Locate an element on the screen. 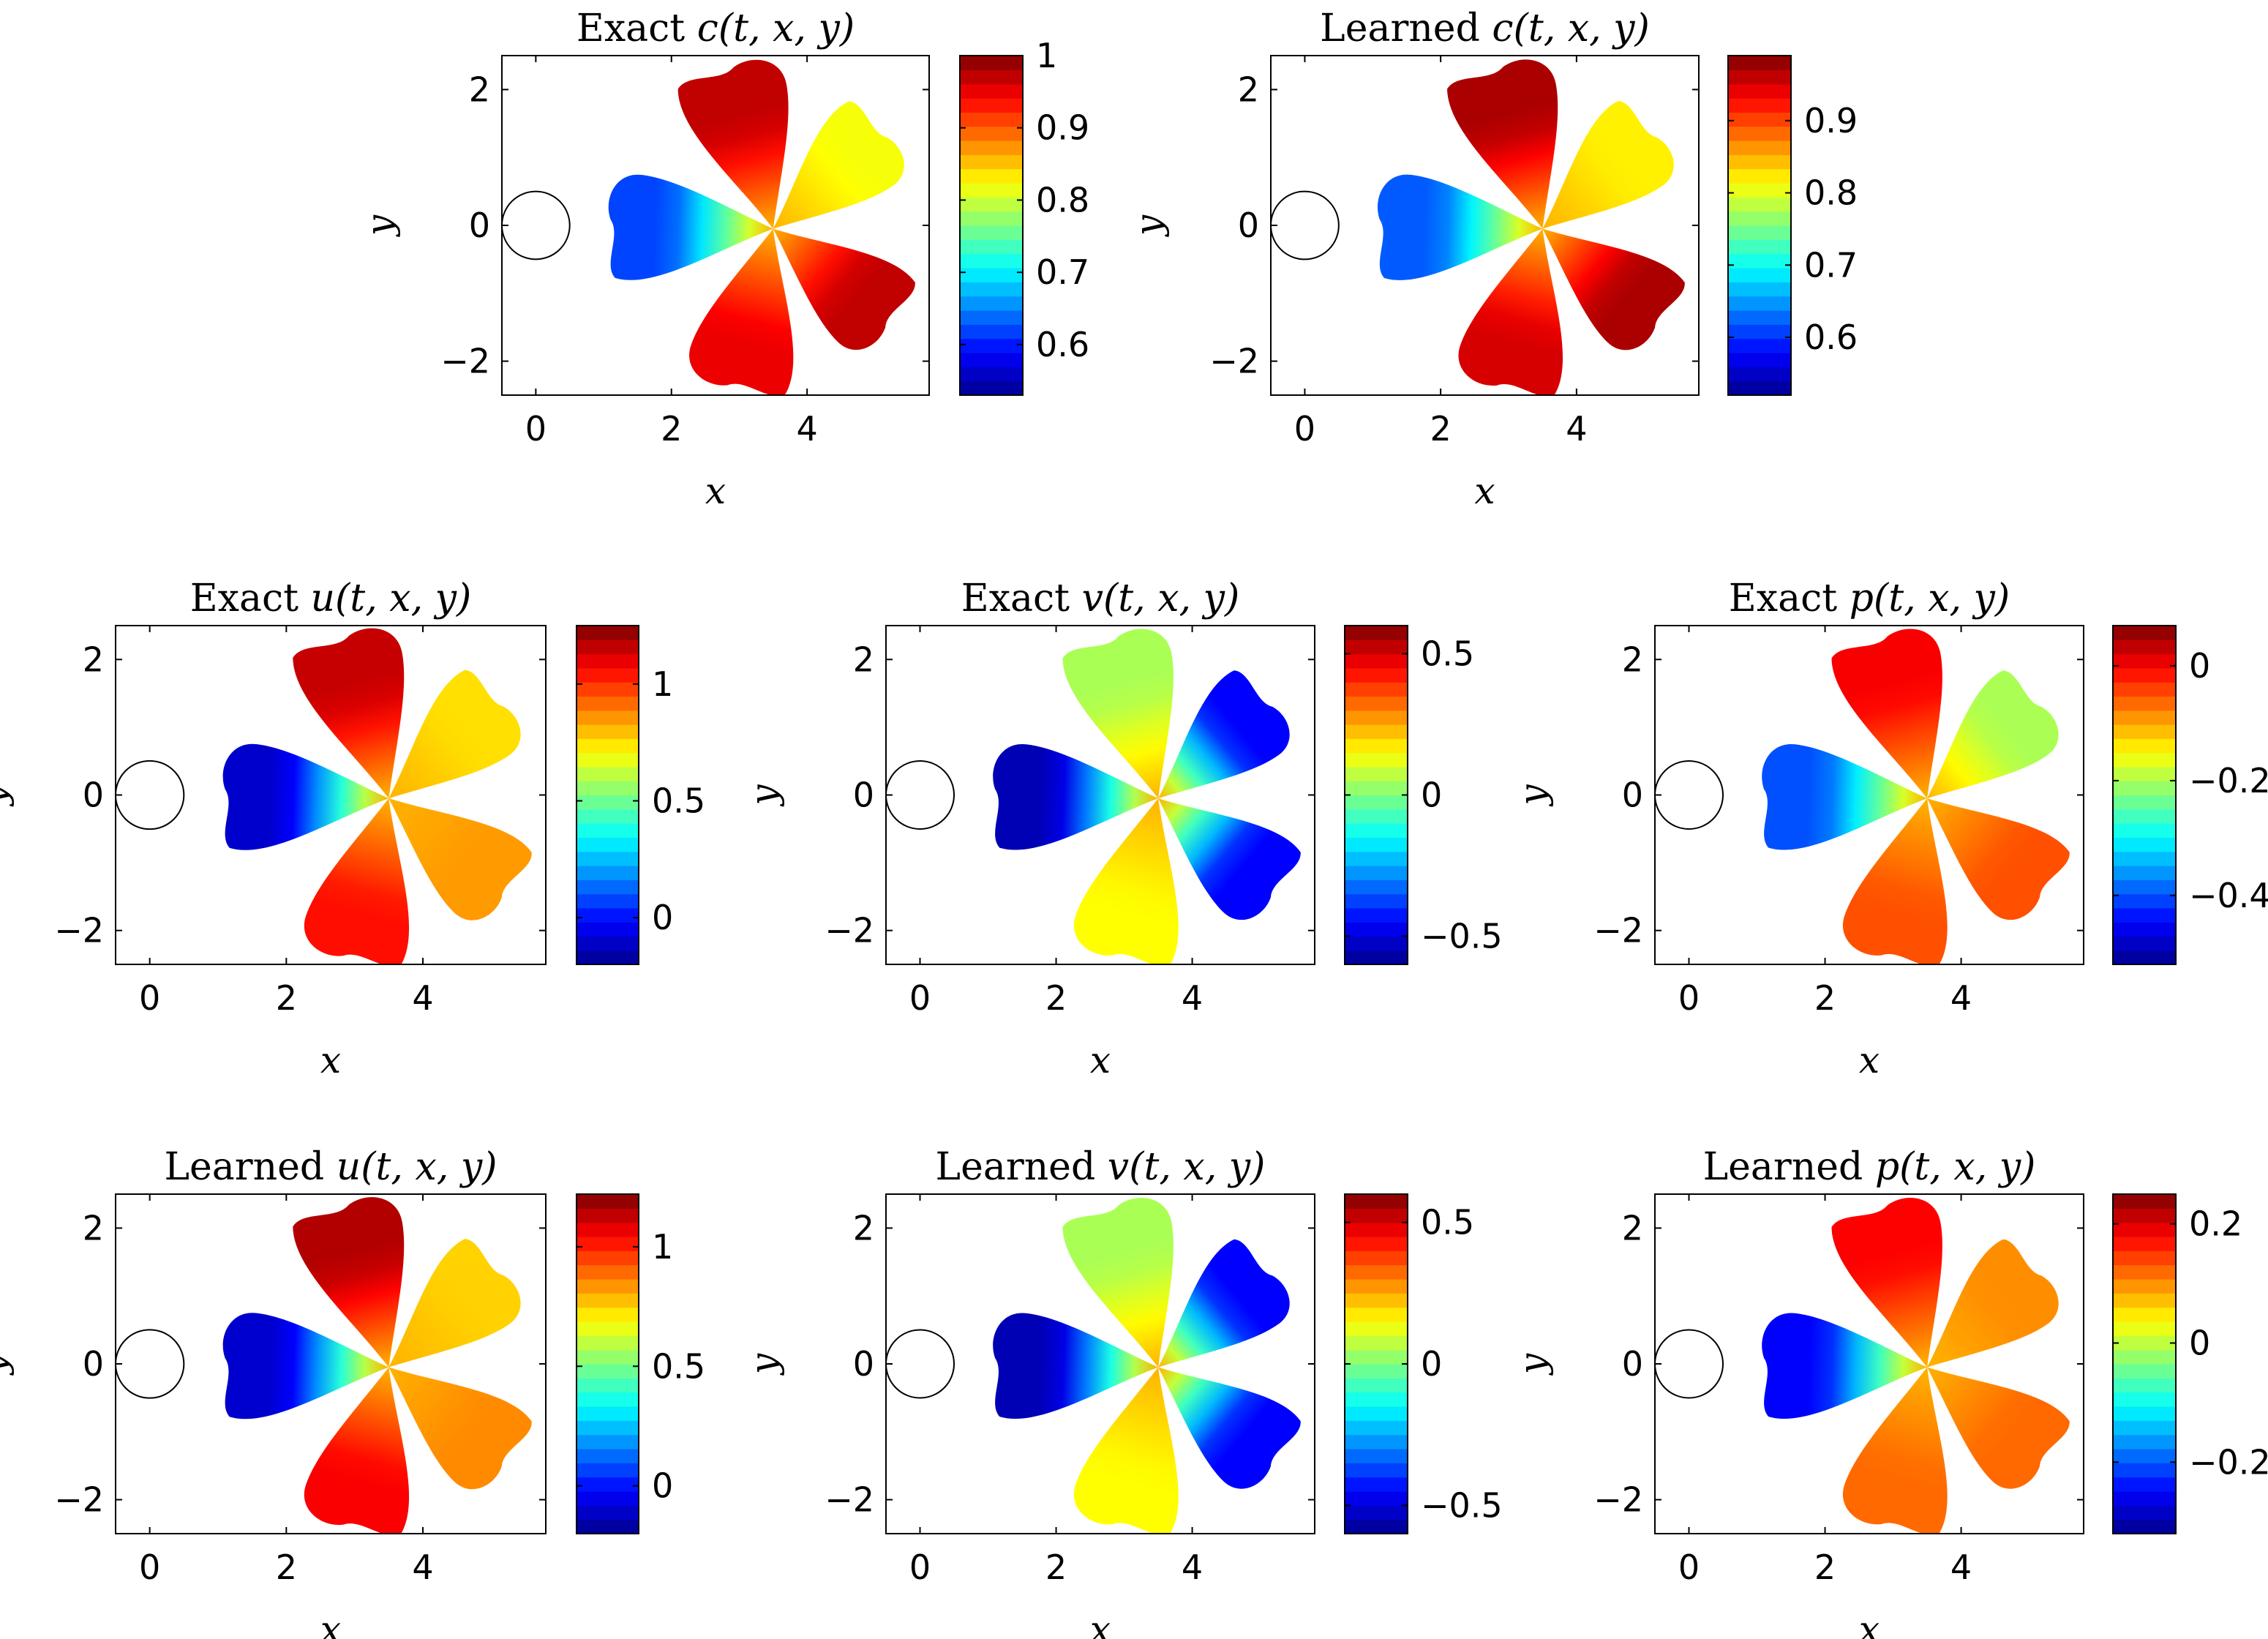  panel-title-variable: u(t, x, y) is located at coordinates (391, 599).